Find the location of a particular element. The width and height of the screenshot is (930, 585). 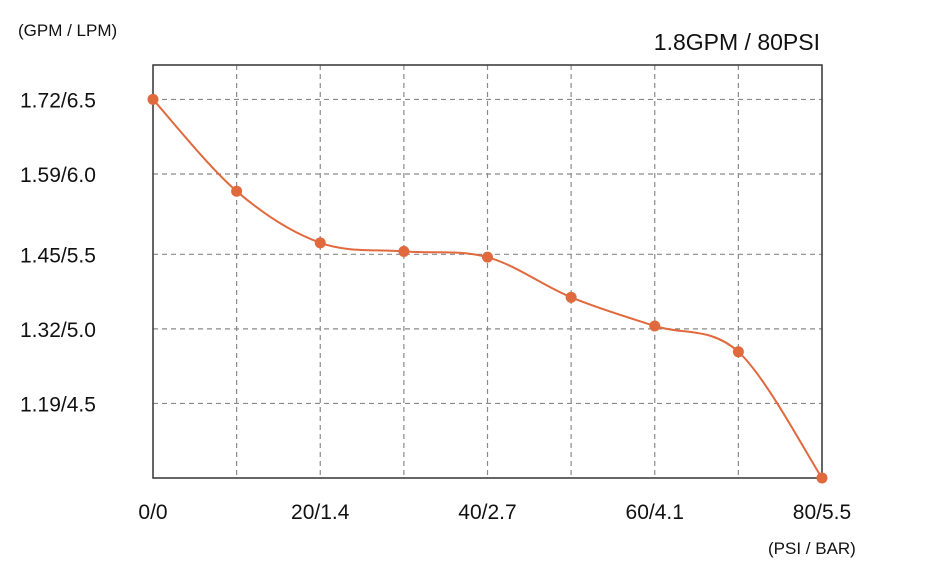

x-tick-label-1: 20/1.4 is located at coordinates (320, 512).